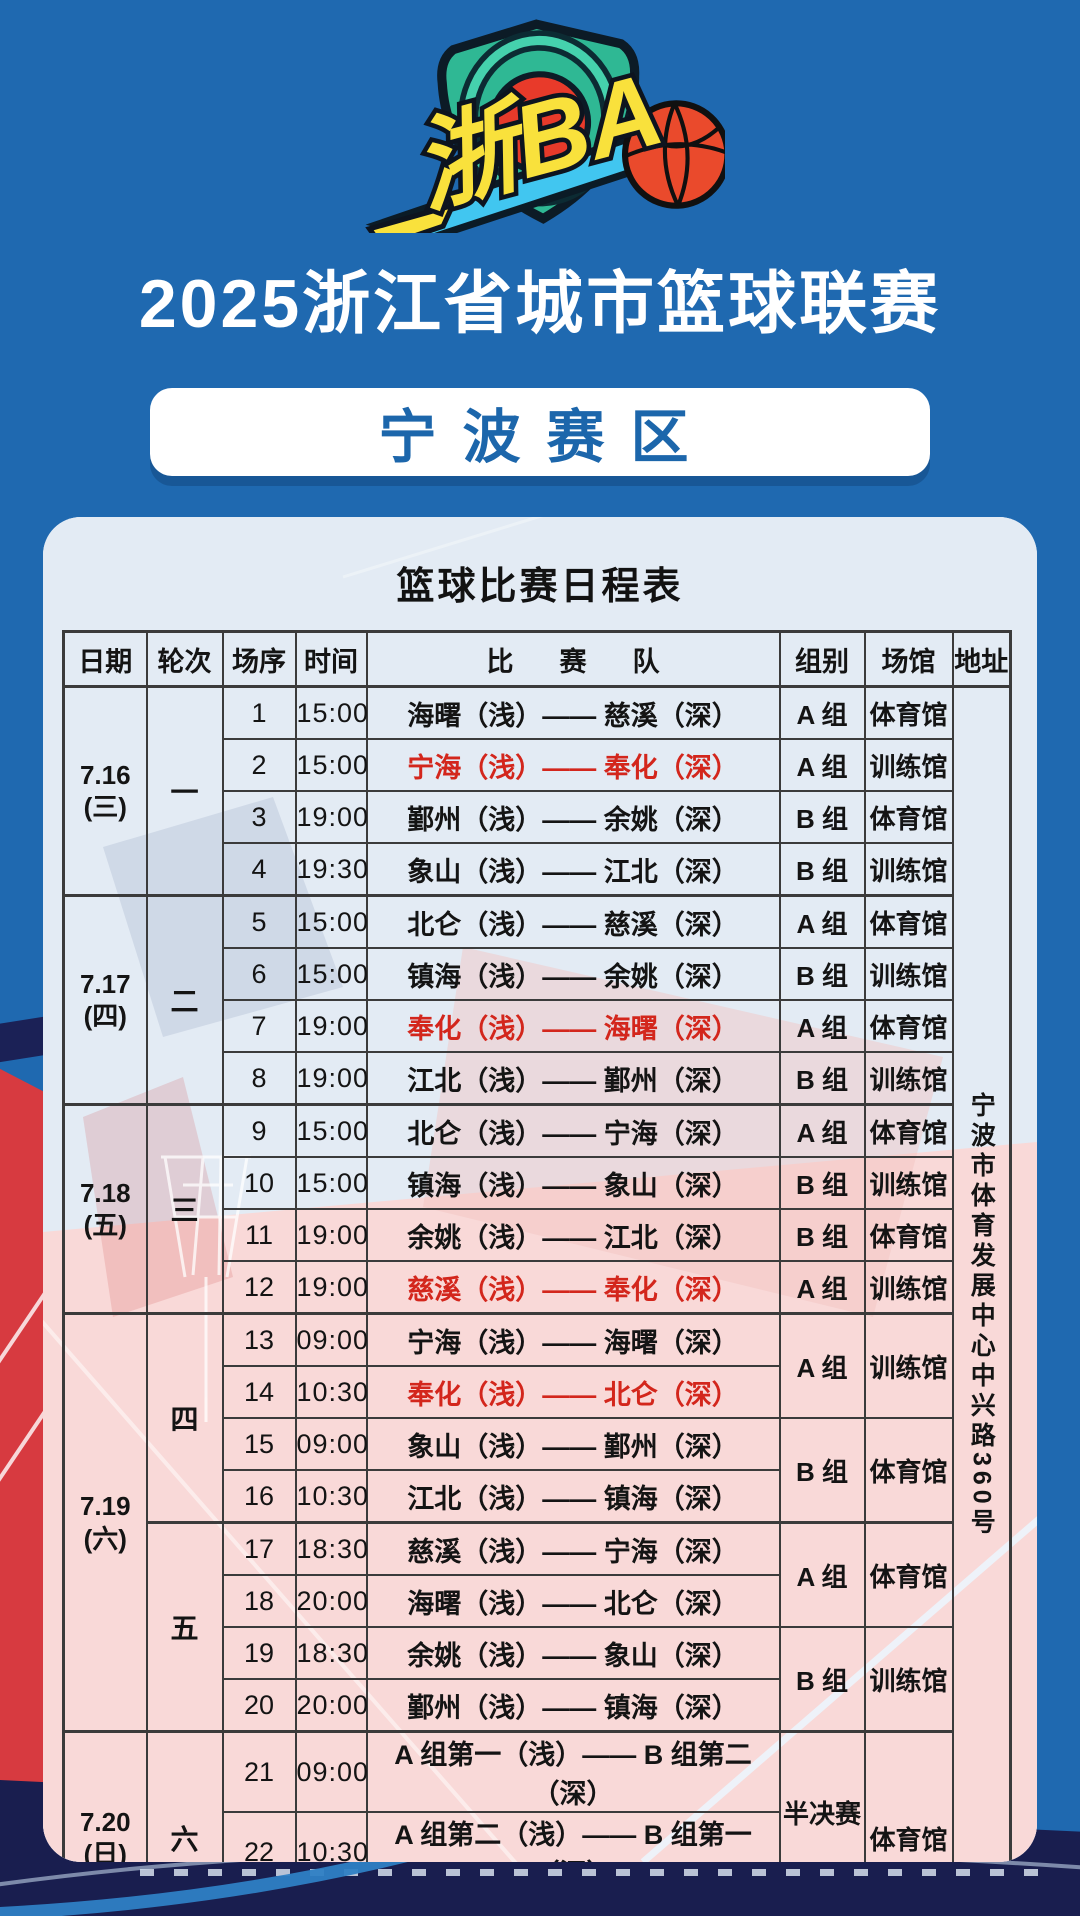  Describe the element at coordinates (573, 1496) in the screenshot. I see `match-cell: 江北（浅）—— 镇海（深）` at that location.